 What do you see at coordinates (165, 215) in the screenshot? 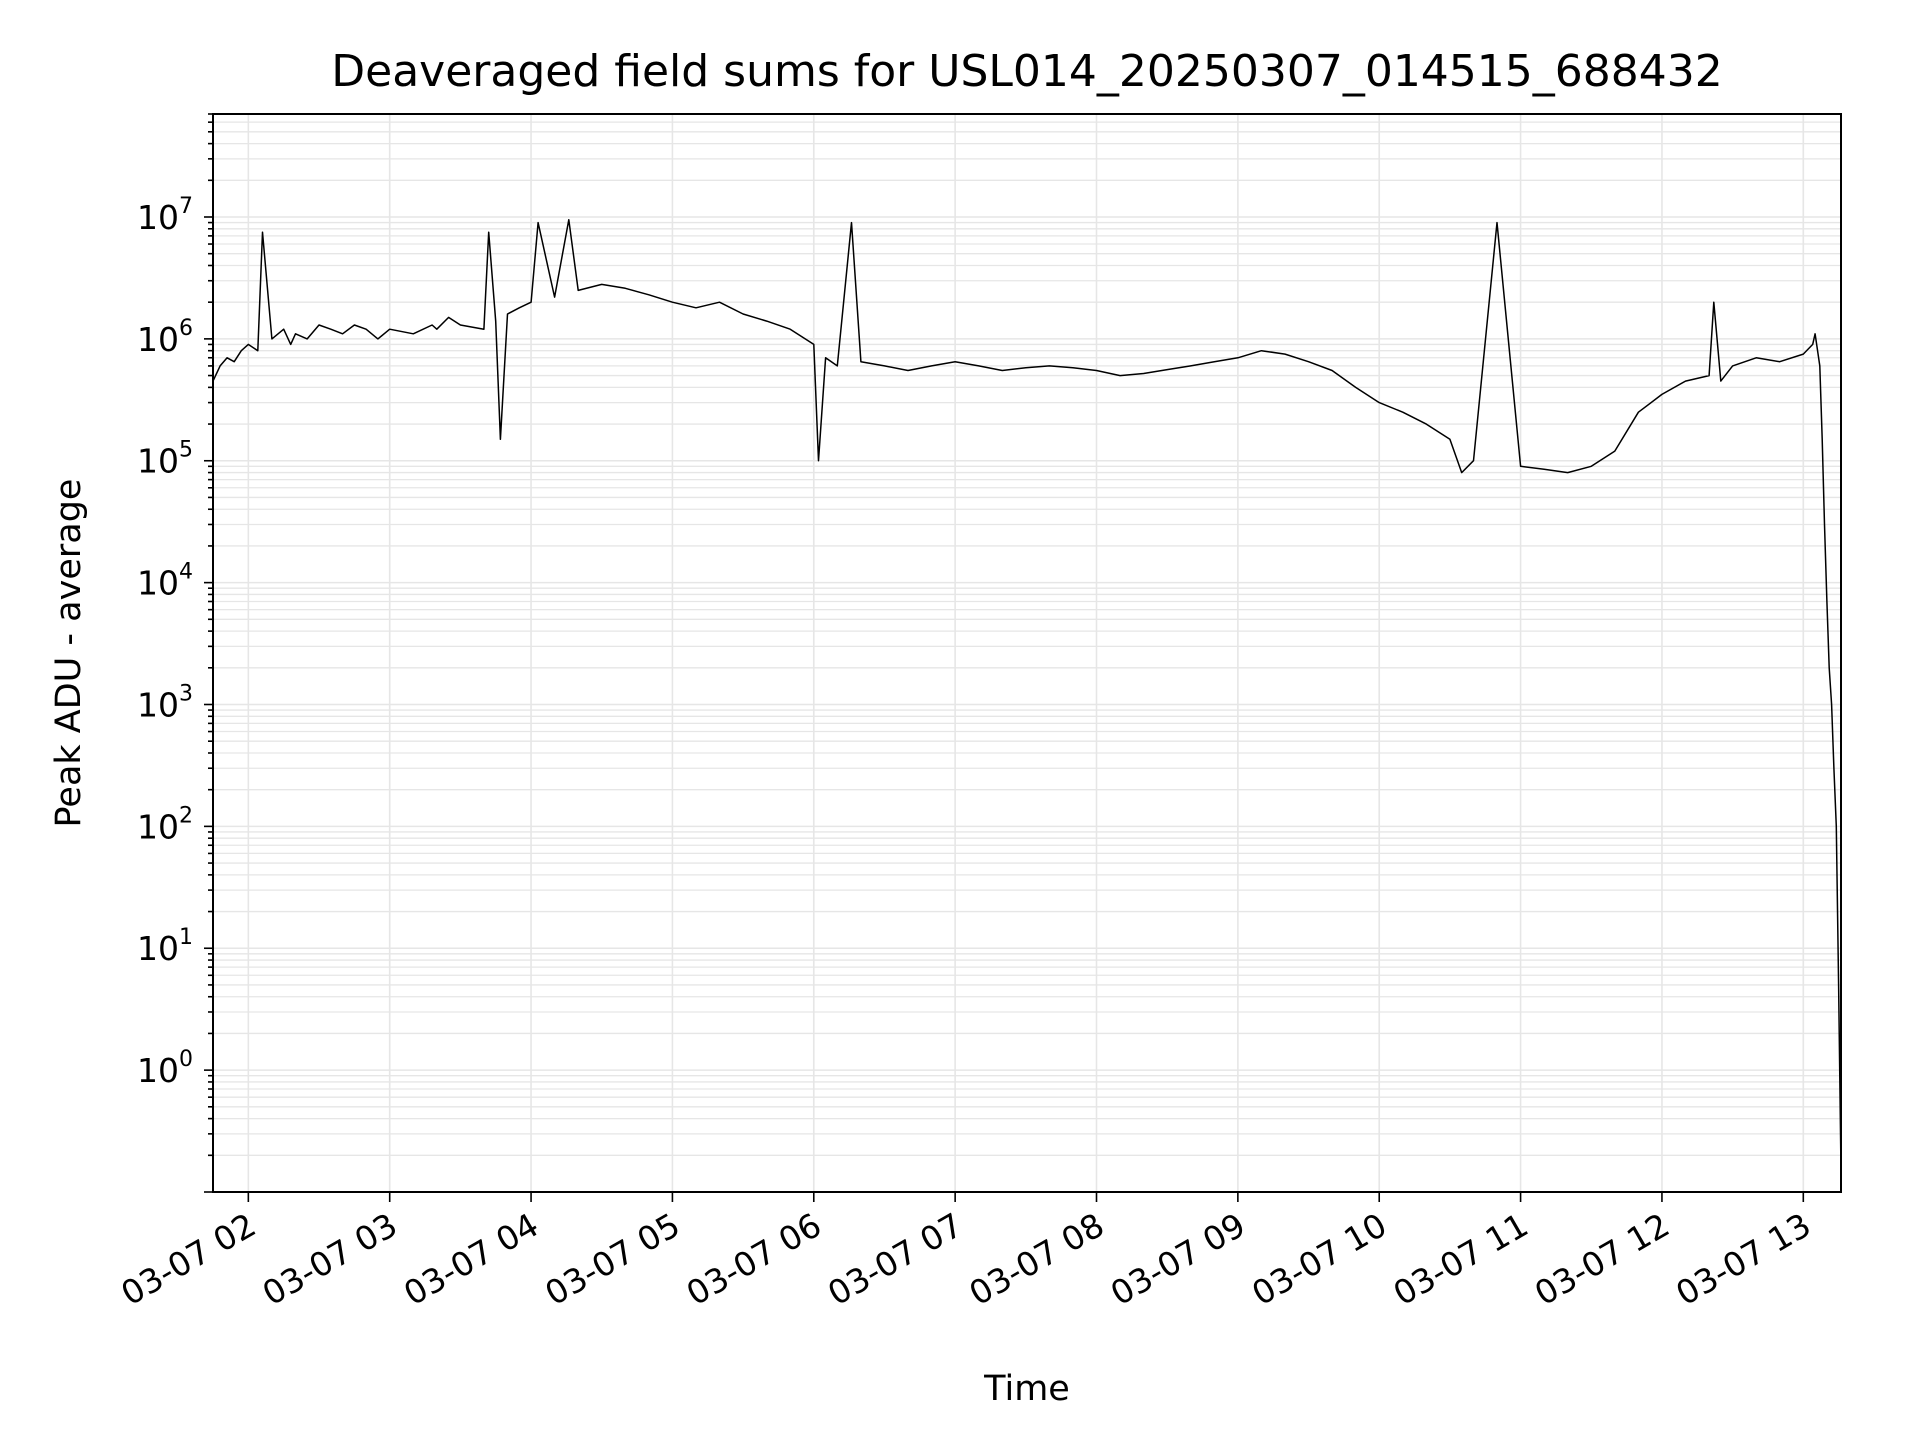
I see `y-tick-label: 10⁷` at bounding box center [165, 215].